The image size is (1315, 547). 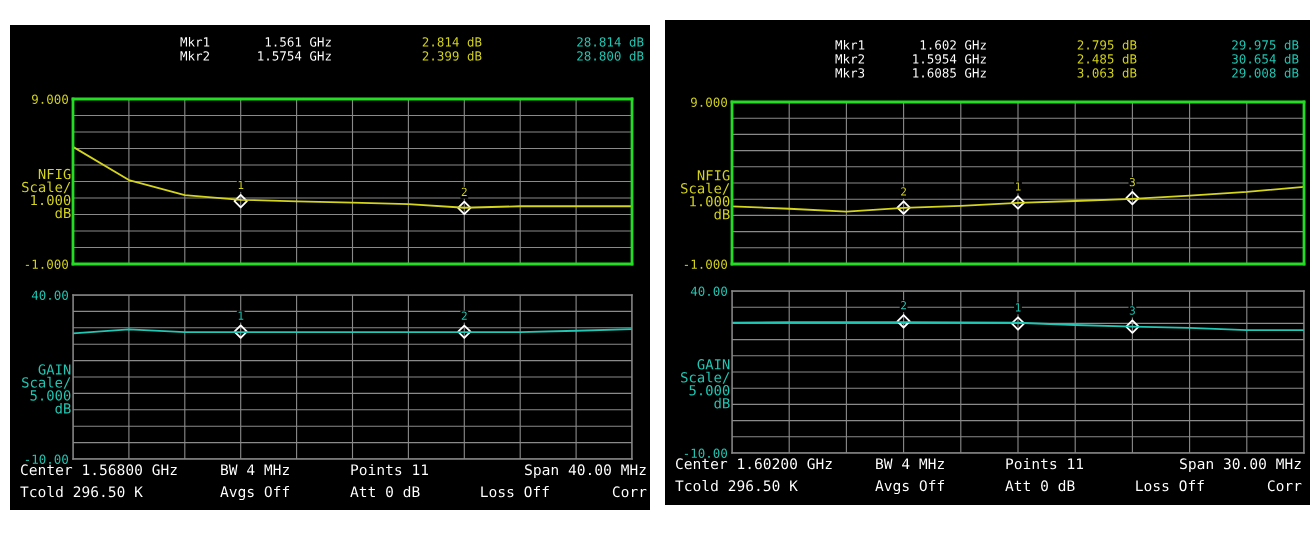 I want to click on text: Span 30.00 MHz, so click(x=1240, y=465).